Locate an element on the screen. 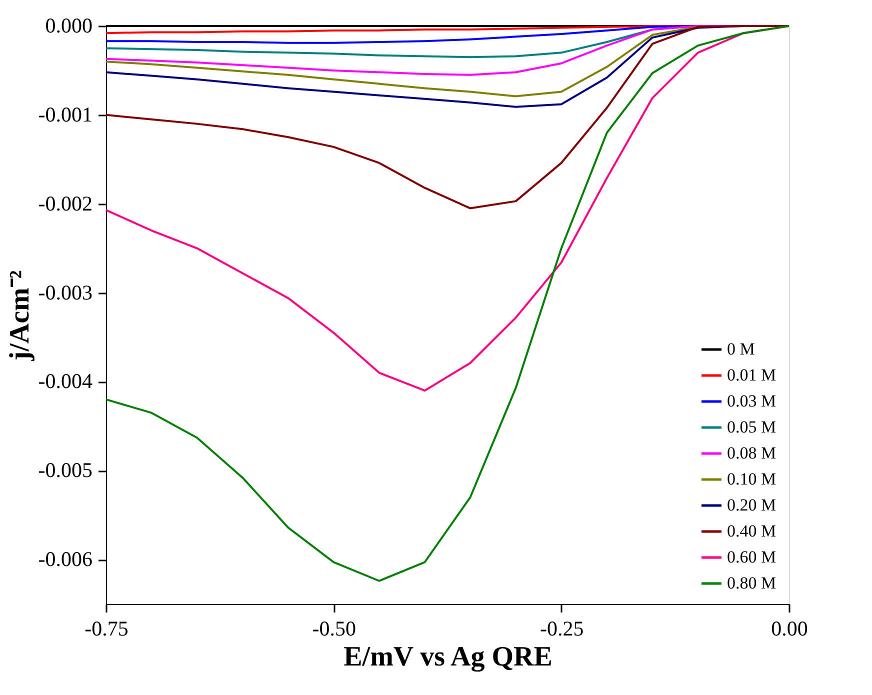 This screenshot has height=695, width=872. legend-label: 0.08 M is located at coordinates (751, 453).